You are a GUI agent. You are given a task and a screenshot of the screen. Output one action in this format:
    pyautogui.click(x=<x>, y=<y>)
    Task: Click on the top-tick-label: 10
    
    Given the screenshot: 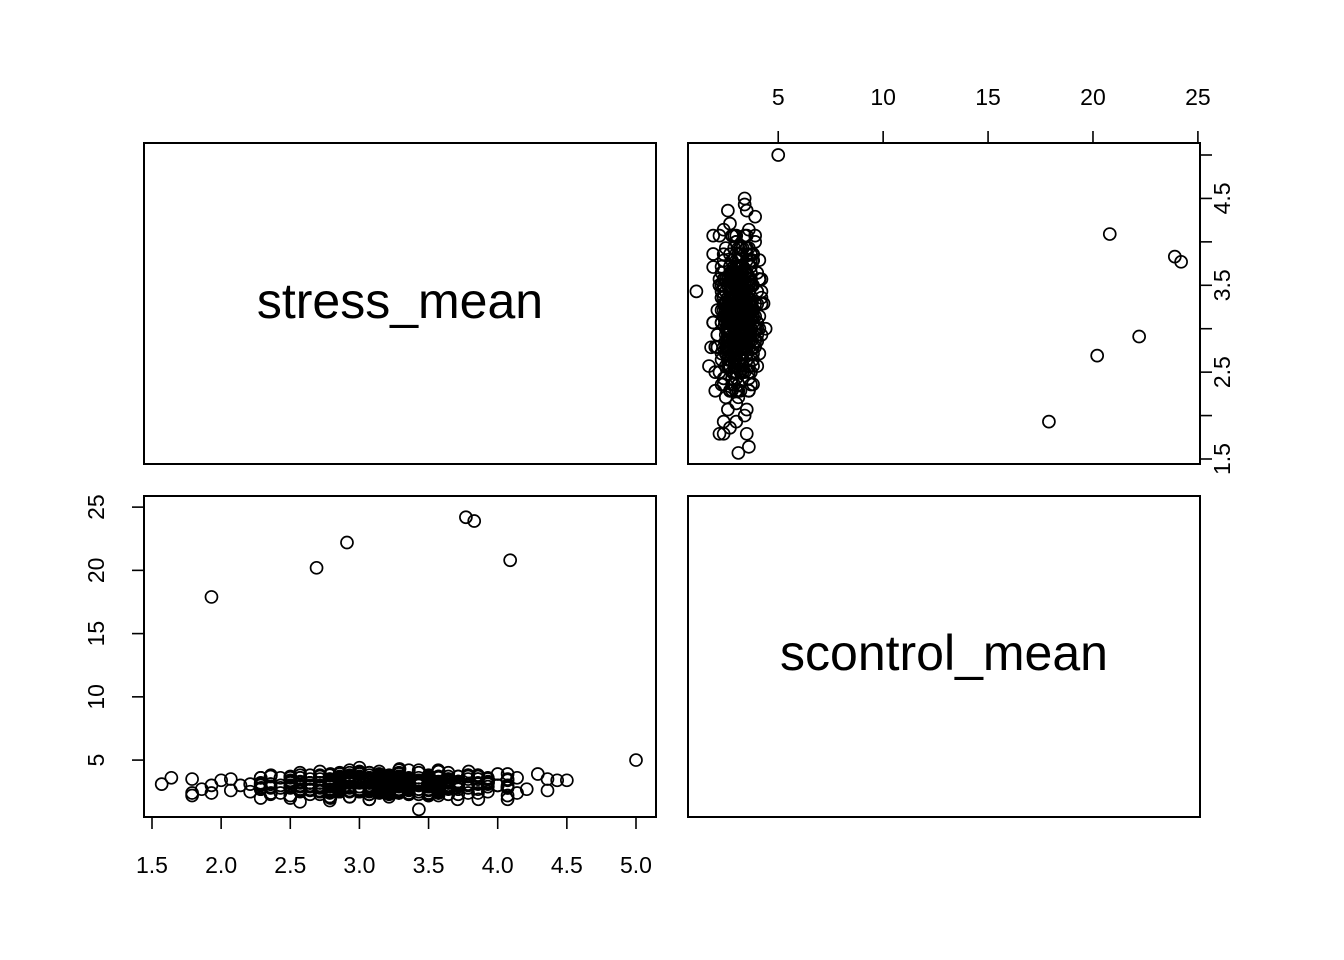 What is the action you would take?
    pyautogui.click(x=883, y=97)
    